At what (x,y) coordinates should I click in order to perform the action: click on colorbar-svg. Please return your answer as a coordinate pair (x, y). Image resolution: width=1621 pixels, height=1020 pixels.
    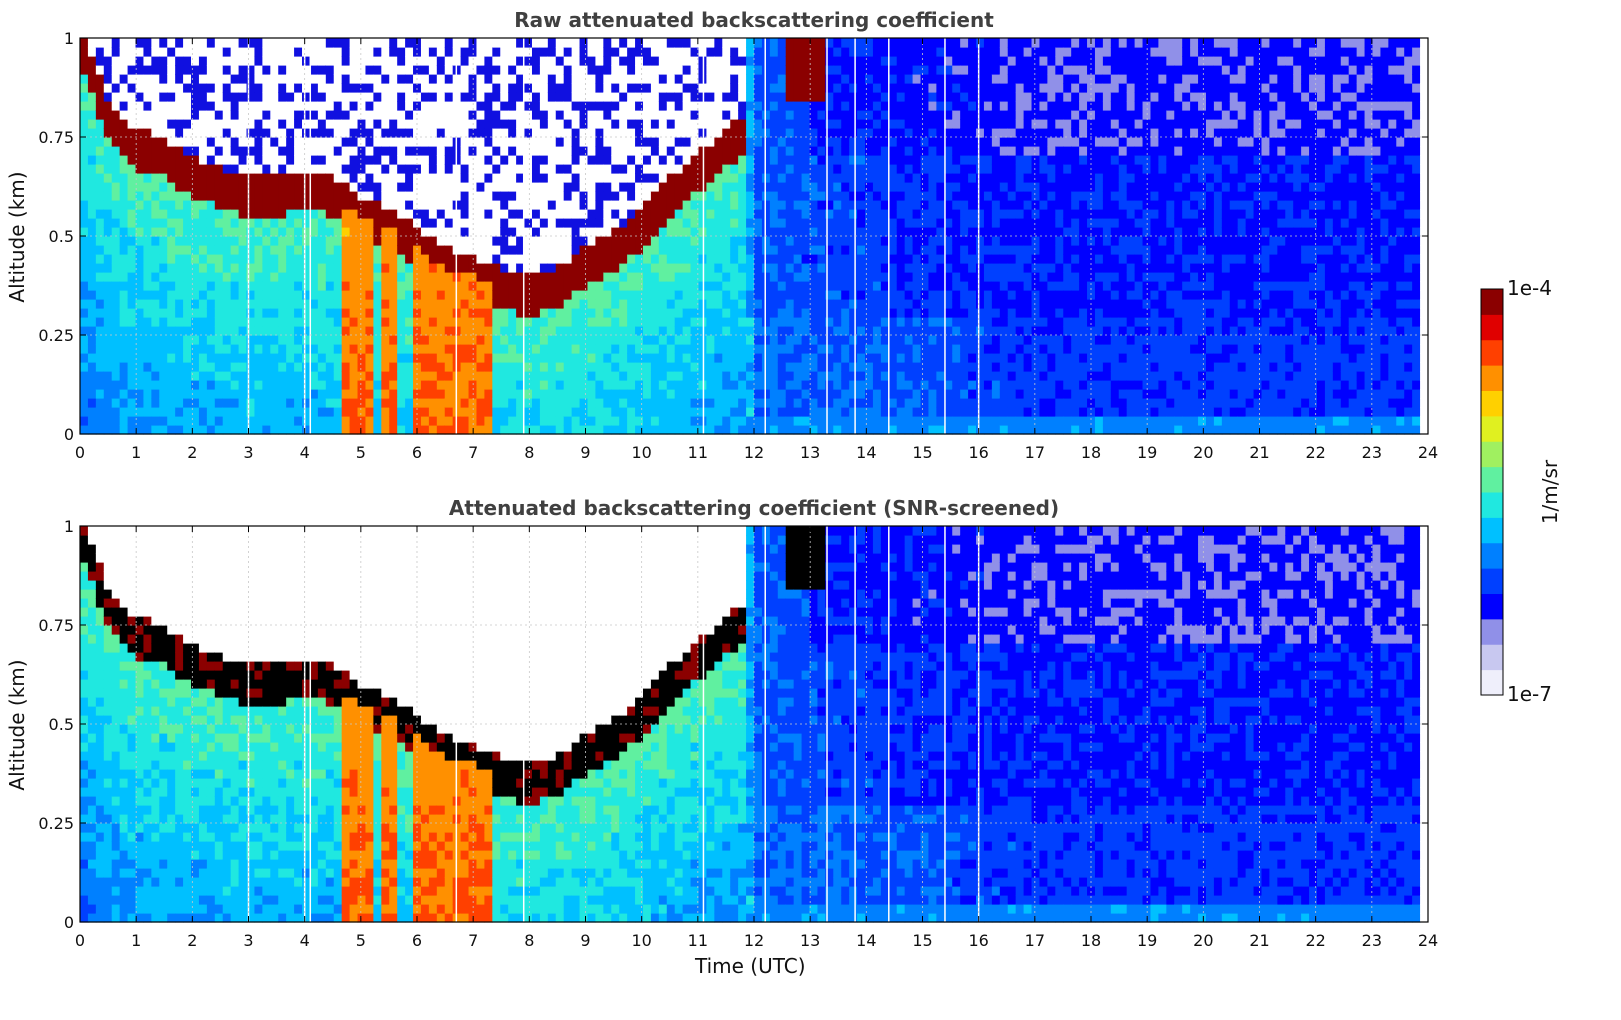
    Looking at the image, I should click on (1492, 492).